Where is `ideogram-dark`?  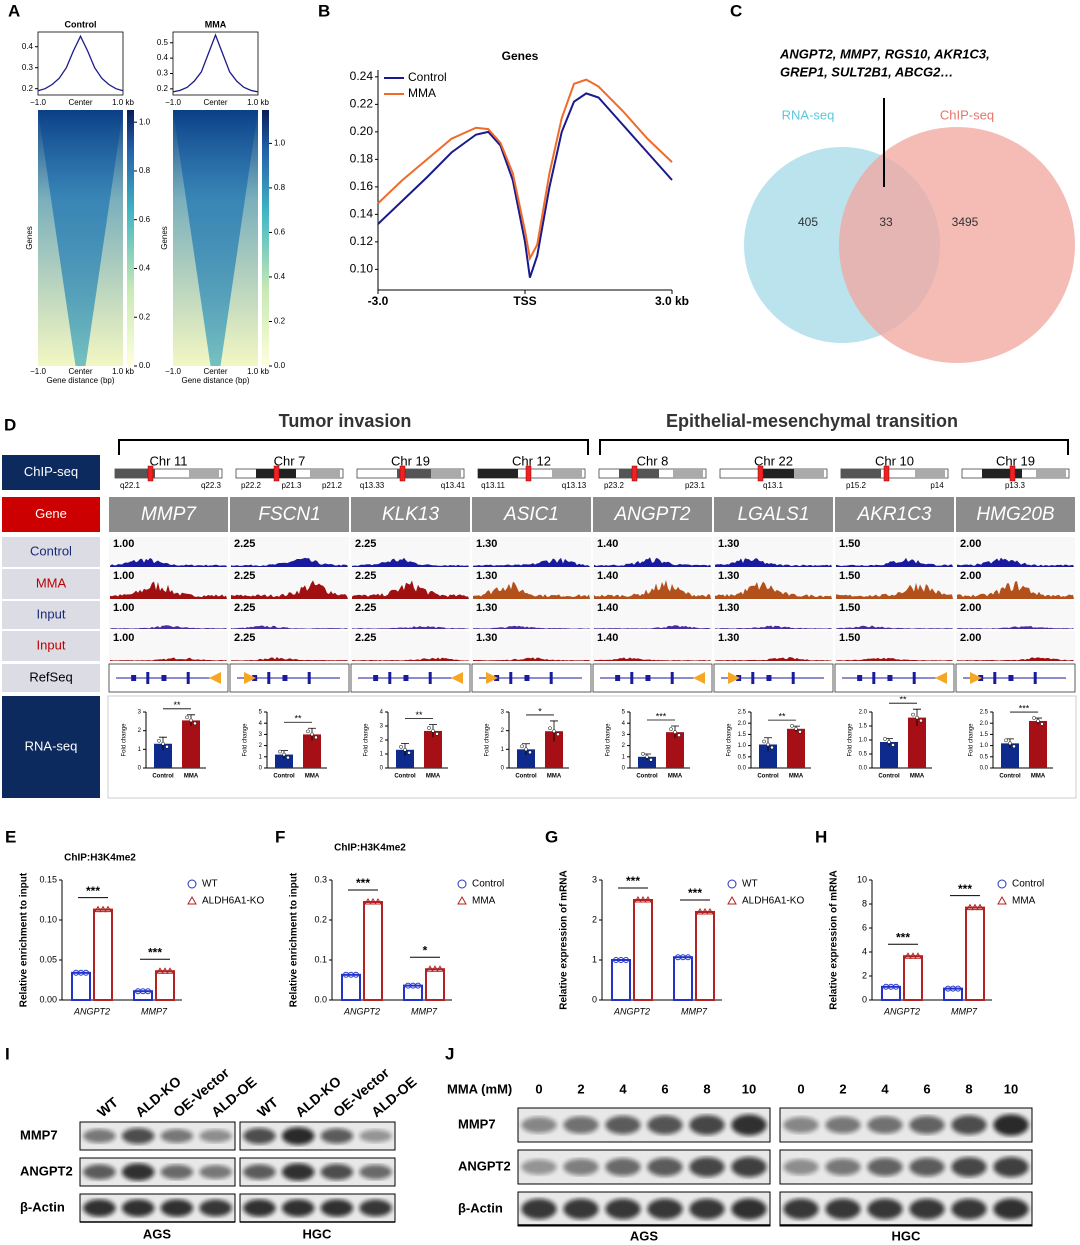 ideogram-dark is located at coordinates (780, 473).